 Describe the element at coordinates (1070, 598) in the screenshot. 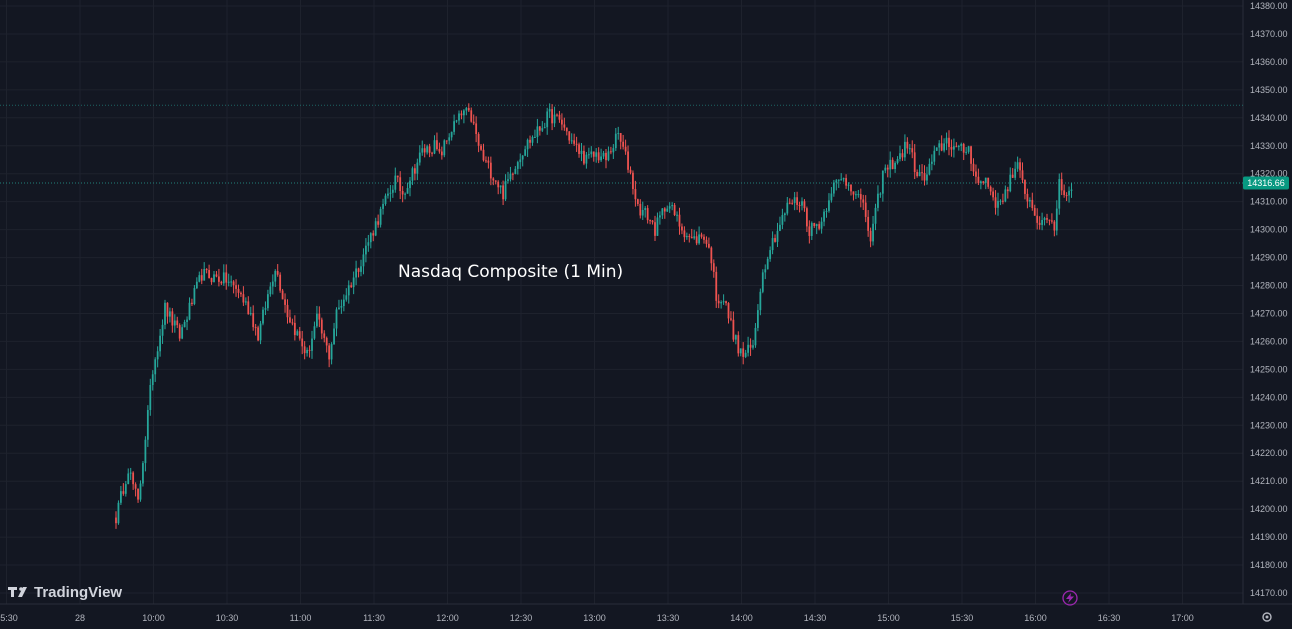

I see `lightning-icon` at that location.